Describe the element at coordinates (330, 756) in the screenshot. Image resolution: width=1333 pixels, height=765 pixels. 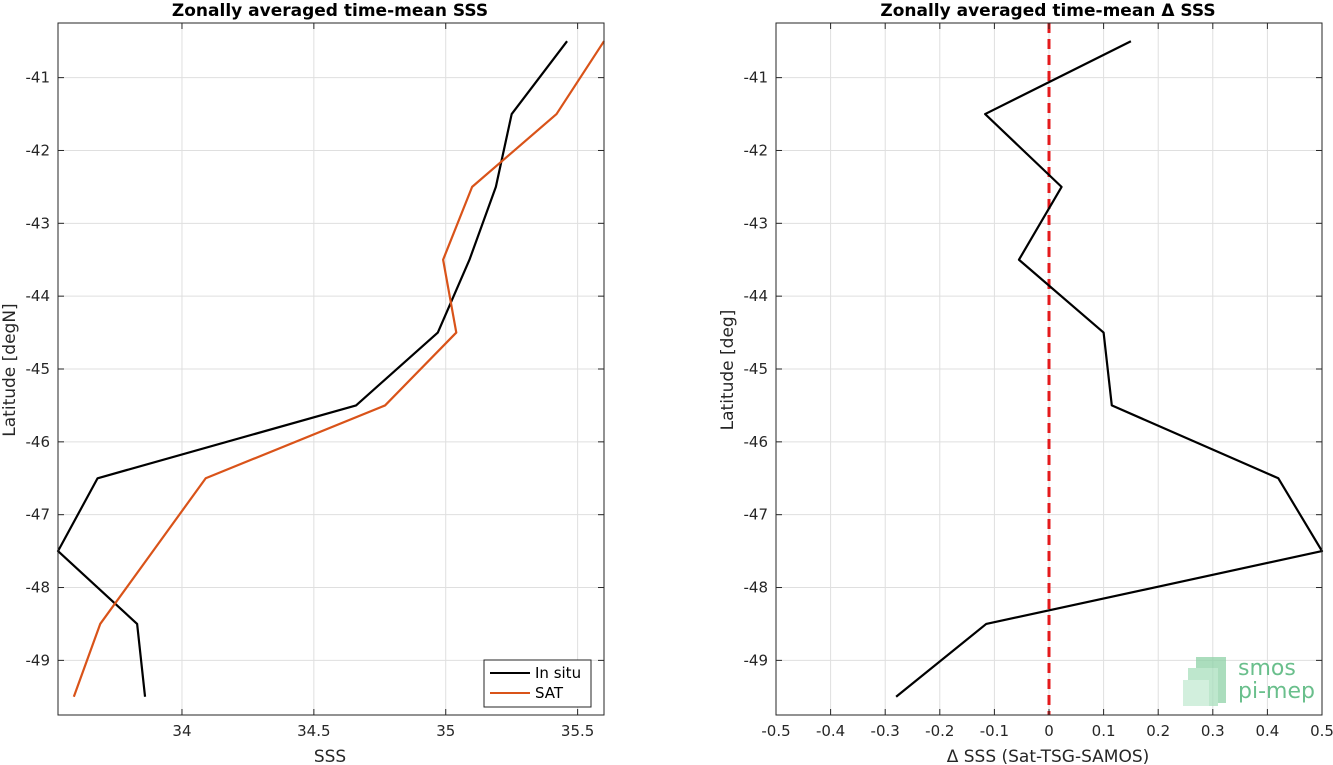
I see `x-axis-label: SSS` at that location.